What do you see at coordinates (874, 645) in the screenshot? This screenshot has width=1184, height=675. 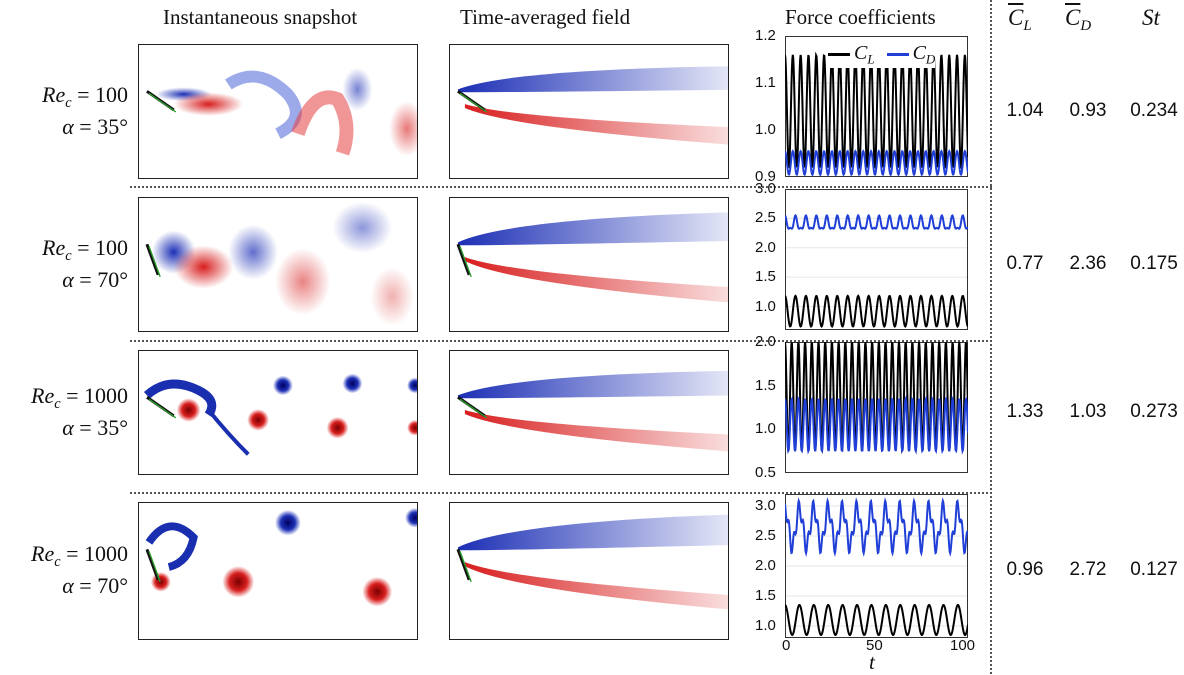 I see `x-tick-label: 50` at bounding box center [874, 645].